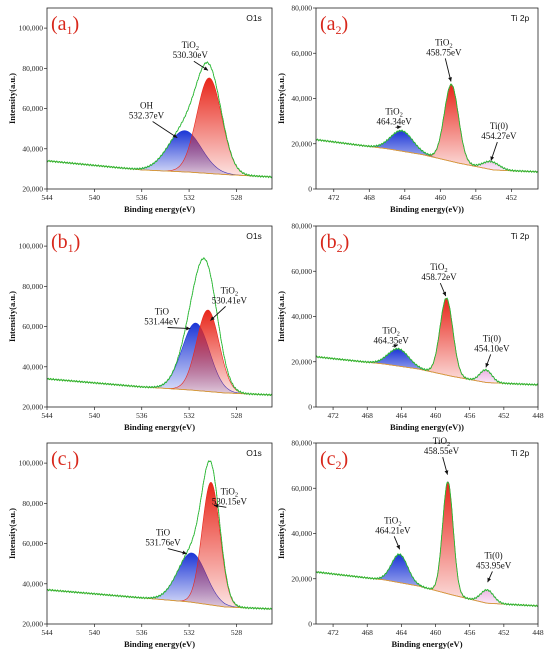  Describe the element at coordinates (368, 415) in the screenshot. I see `x-tick-label: 468` at that location.